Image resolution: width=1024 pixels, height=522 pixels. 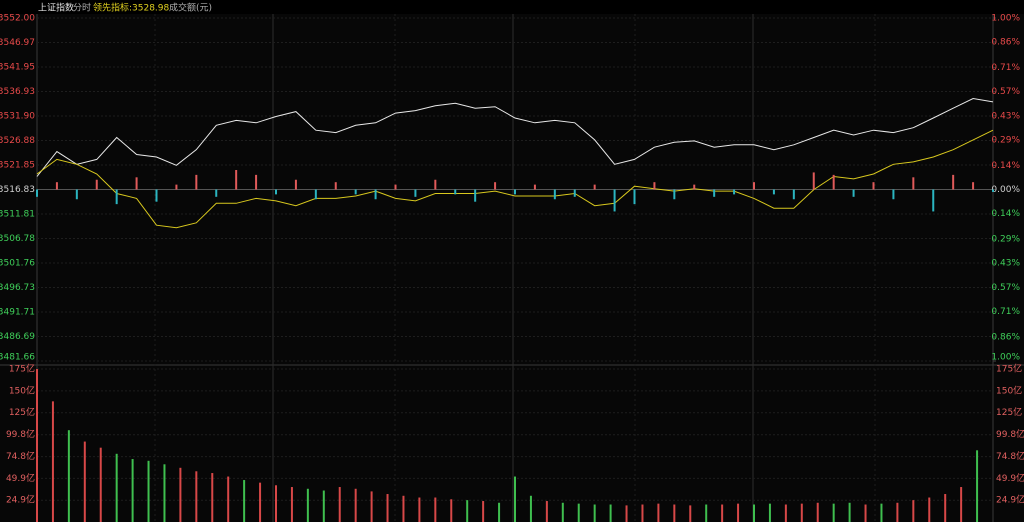 I want to click on y-tick-label: 24.9亿, so click(x=20, y=500).